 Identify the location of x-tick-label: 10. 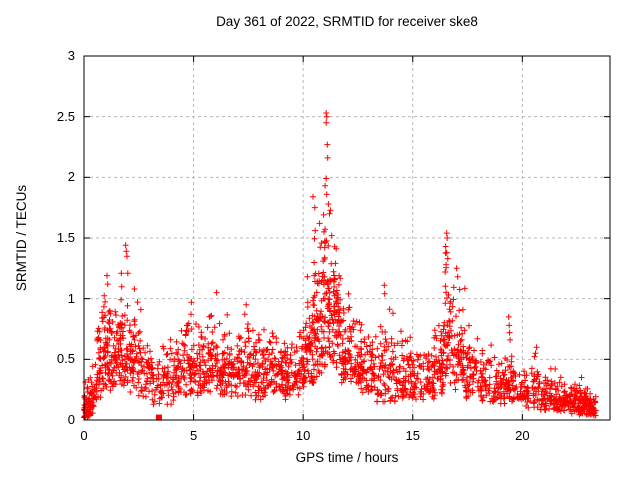
(303, 435).